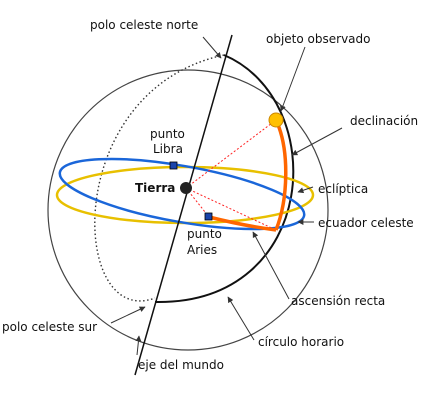 The image size is (448, 415). I want to click on label-world-axis: eje del mundo, so click(181, 365).